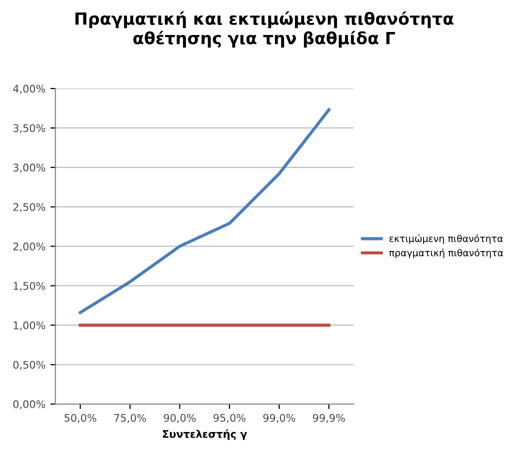  What do you see at coordinates (230, 418) in the screenshot?
I see `x-tick-label: 95,0%` at bounding box center [230, 418].